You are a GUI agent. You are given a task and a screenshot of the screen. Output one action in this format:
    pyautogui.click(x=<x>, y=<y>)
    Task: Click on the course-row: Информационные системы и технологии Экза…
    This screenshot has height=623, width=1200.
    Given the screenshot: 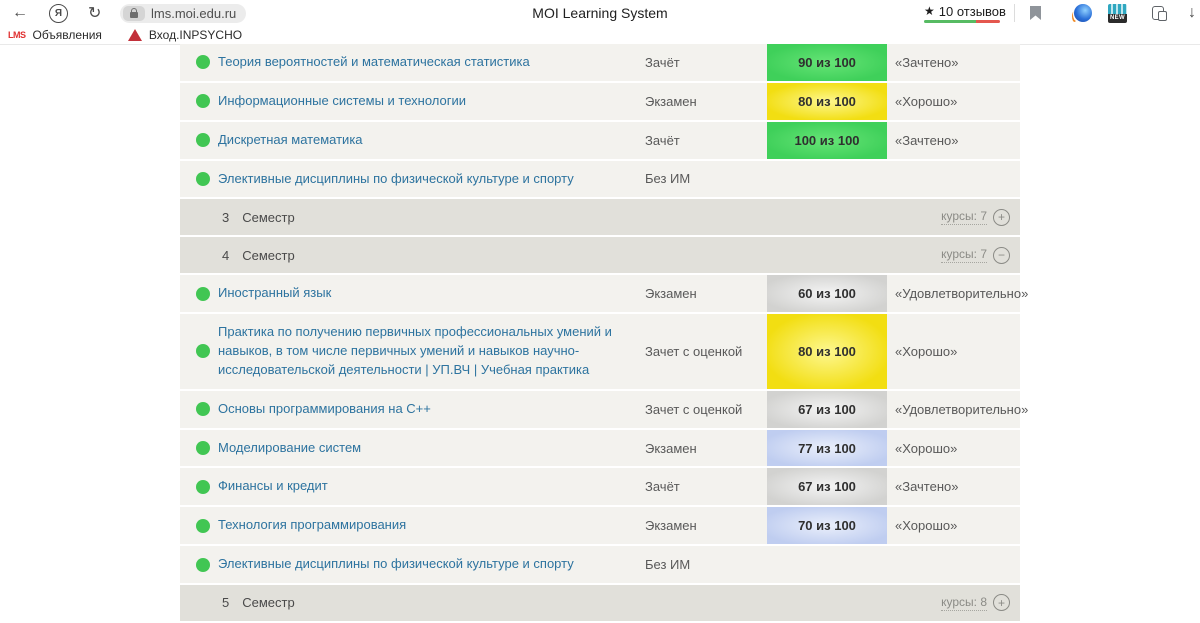 What is the action you would take?
    pyautogui.click(x=600, y=101)
    